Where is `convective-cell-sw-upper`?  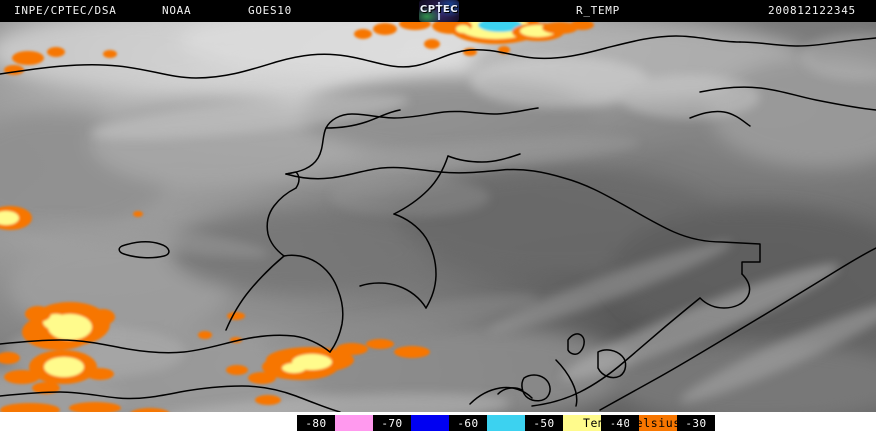
convective-cell-sw-upper is located at coordinates (68, 326).